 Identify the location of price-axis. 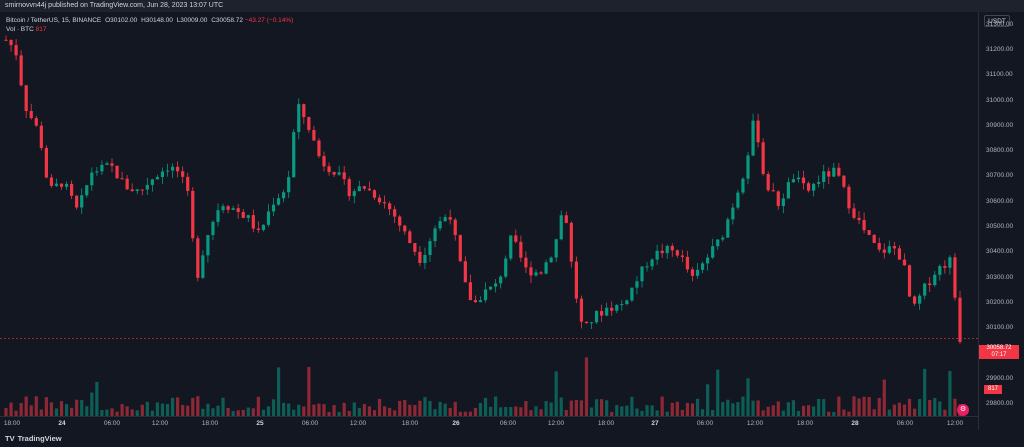
(1001, 222).